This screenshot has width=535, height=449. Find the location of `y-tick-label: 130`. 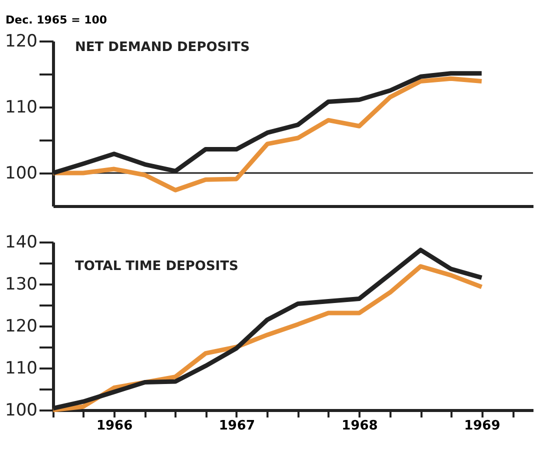

y-tick-label: 130 is located at coordinates (21, 284).